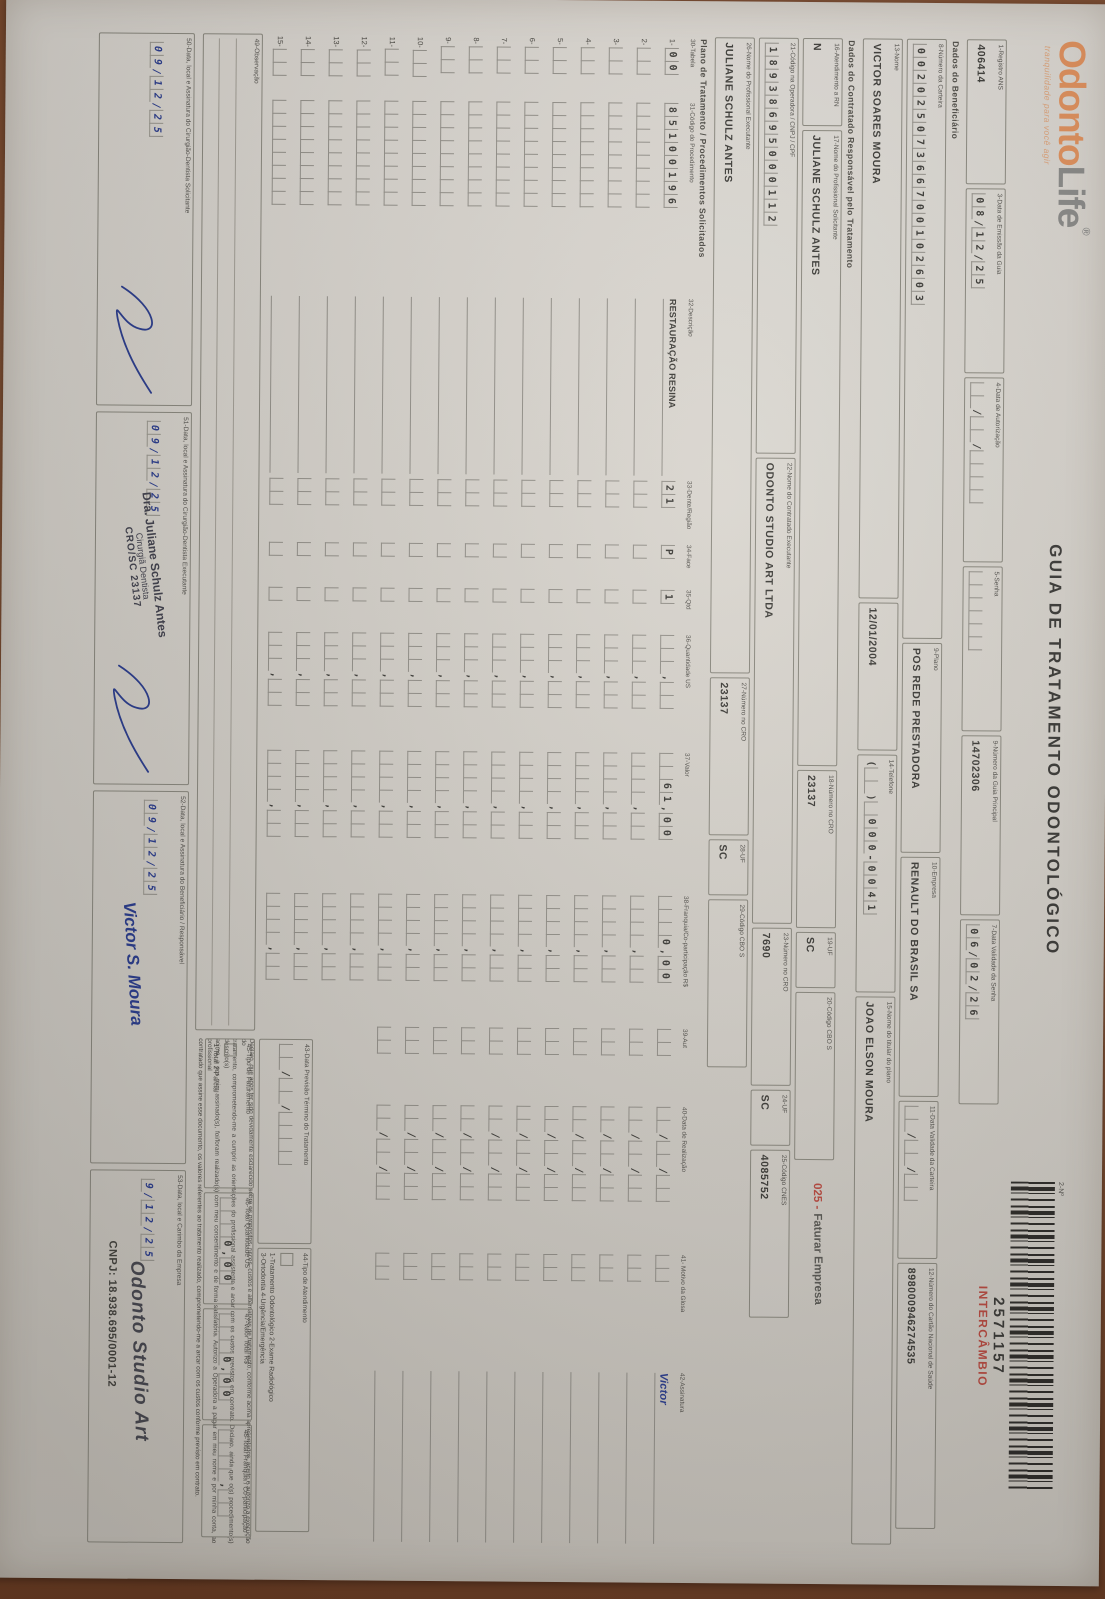 The width and height of the screenshot is (1105, 1599). I want to click on column-label-face: 34-Face, so click(688, 557).